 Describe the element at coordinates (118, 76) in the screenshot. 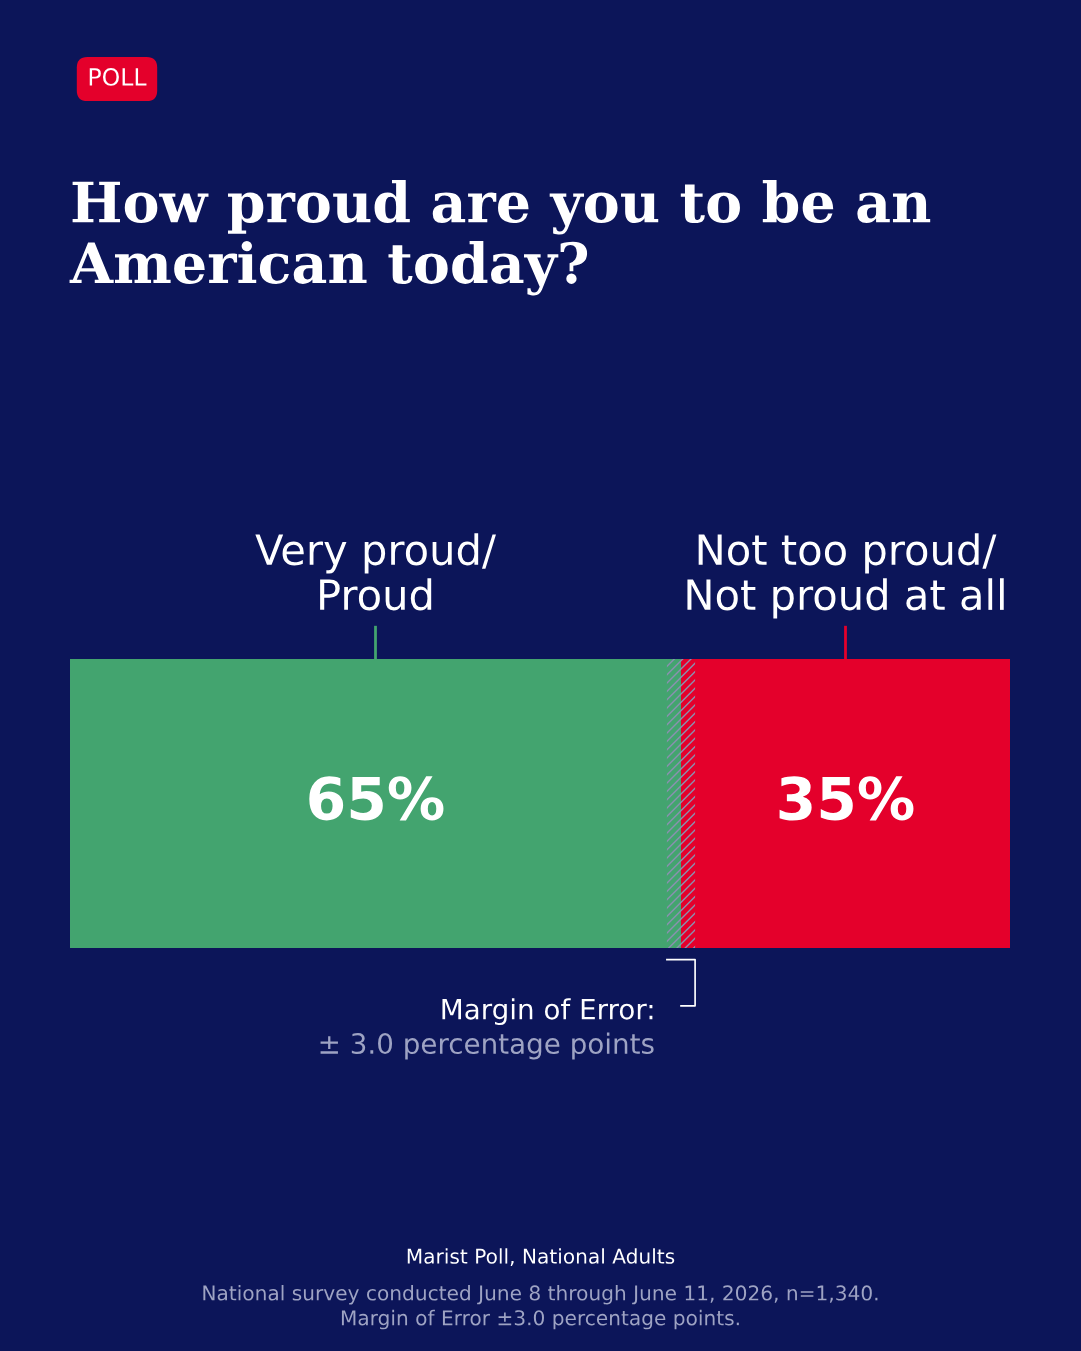

I see `text: POLL` at that location.